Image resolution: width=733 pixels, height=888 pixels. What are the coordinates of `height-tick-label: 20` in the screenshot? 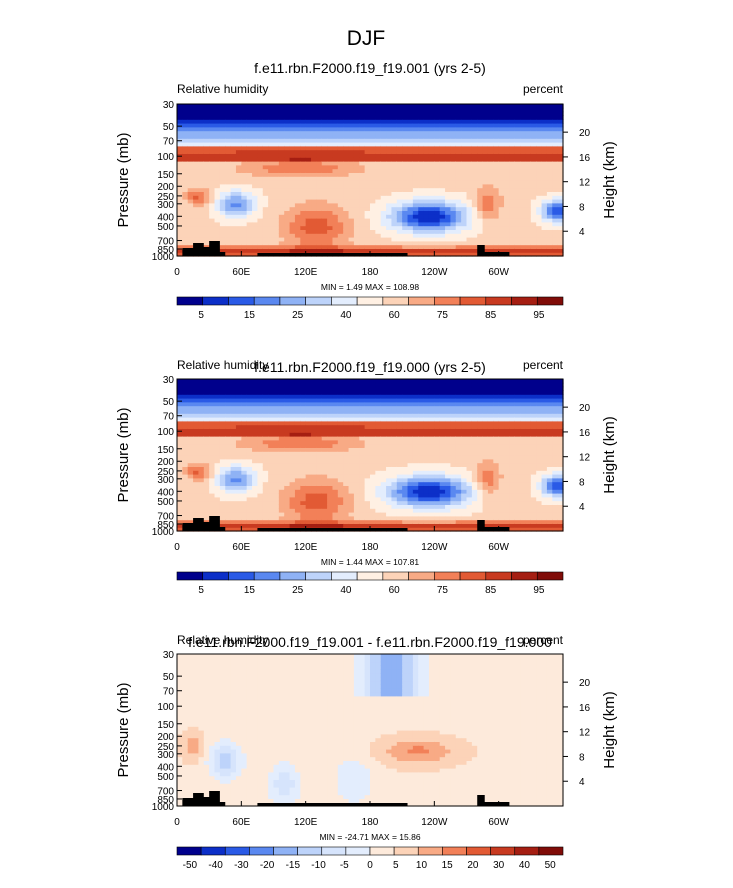 It's located at (585, 133).